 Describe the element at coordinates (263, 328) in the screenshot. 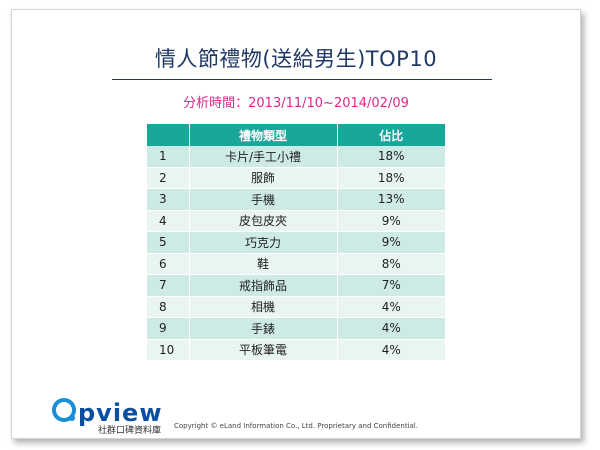

I see `gift-type-cell: 手錶` at that location.